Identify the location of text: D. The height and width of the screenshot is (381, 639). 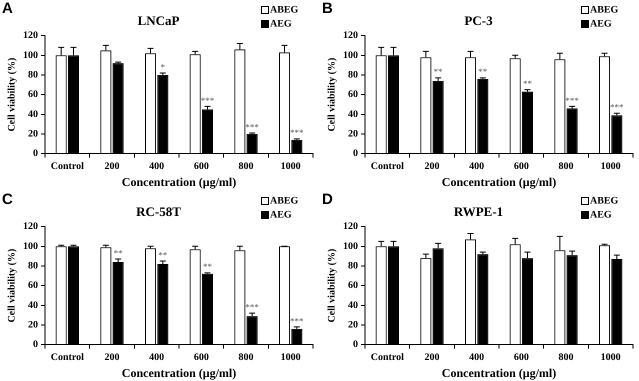
(327, 199).